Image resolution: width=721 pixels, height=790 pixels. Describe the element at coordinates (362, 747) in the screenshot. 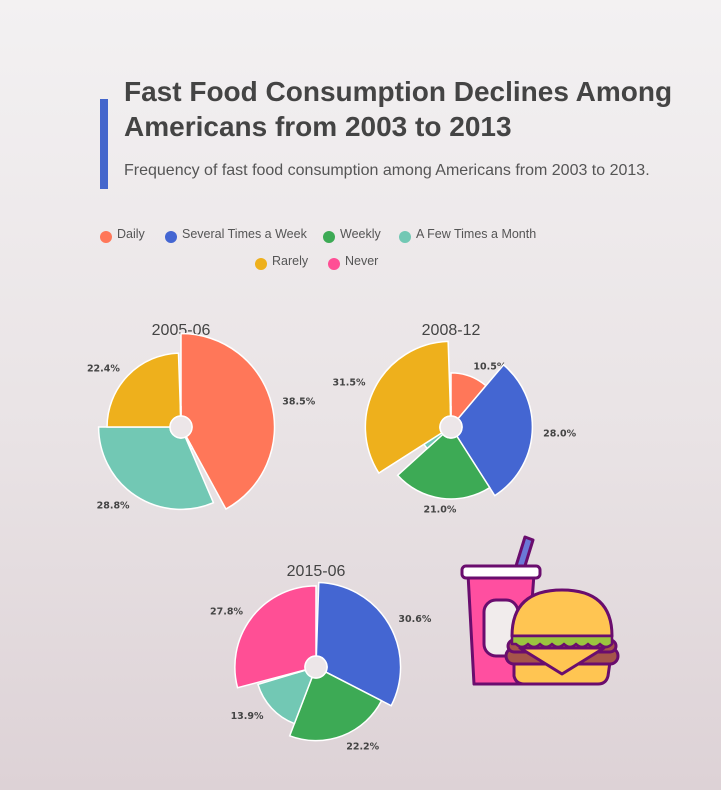

I see `data-label: 22.2%` at that location.